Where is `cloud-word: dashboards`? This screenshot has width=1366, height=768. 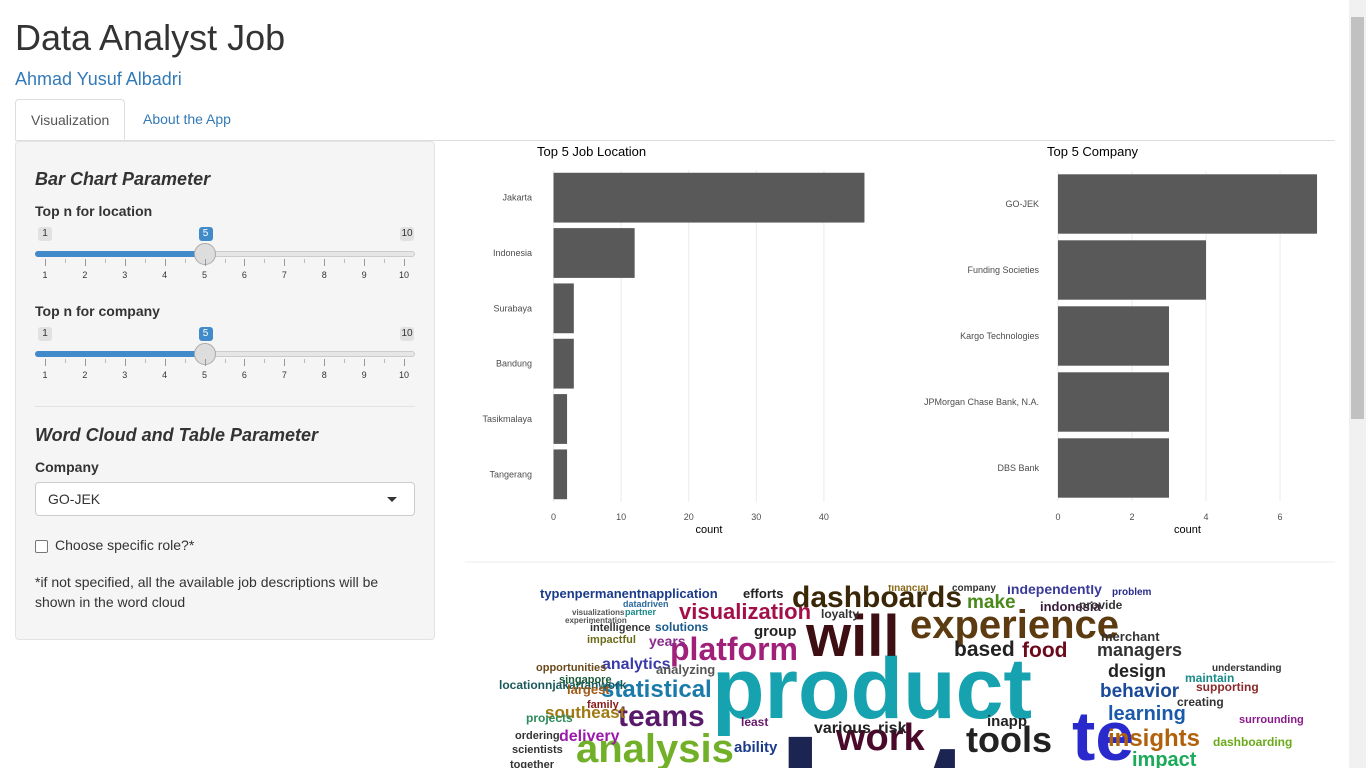 cloud-word: dashboards is located at coordinates (877, 597).